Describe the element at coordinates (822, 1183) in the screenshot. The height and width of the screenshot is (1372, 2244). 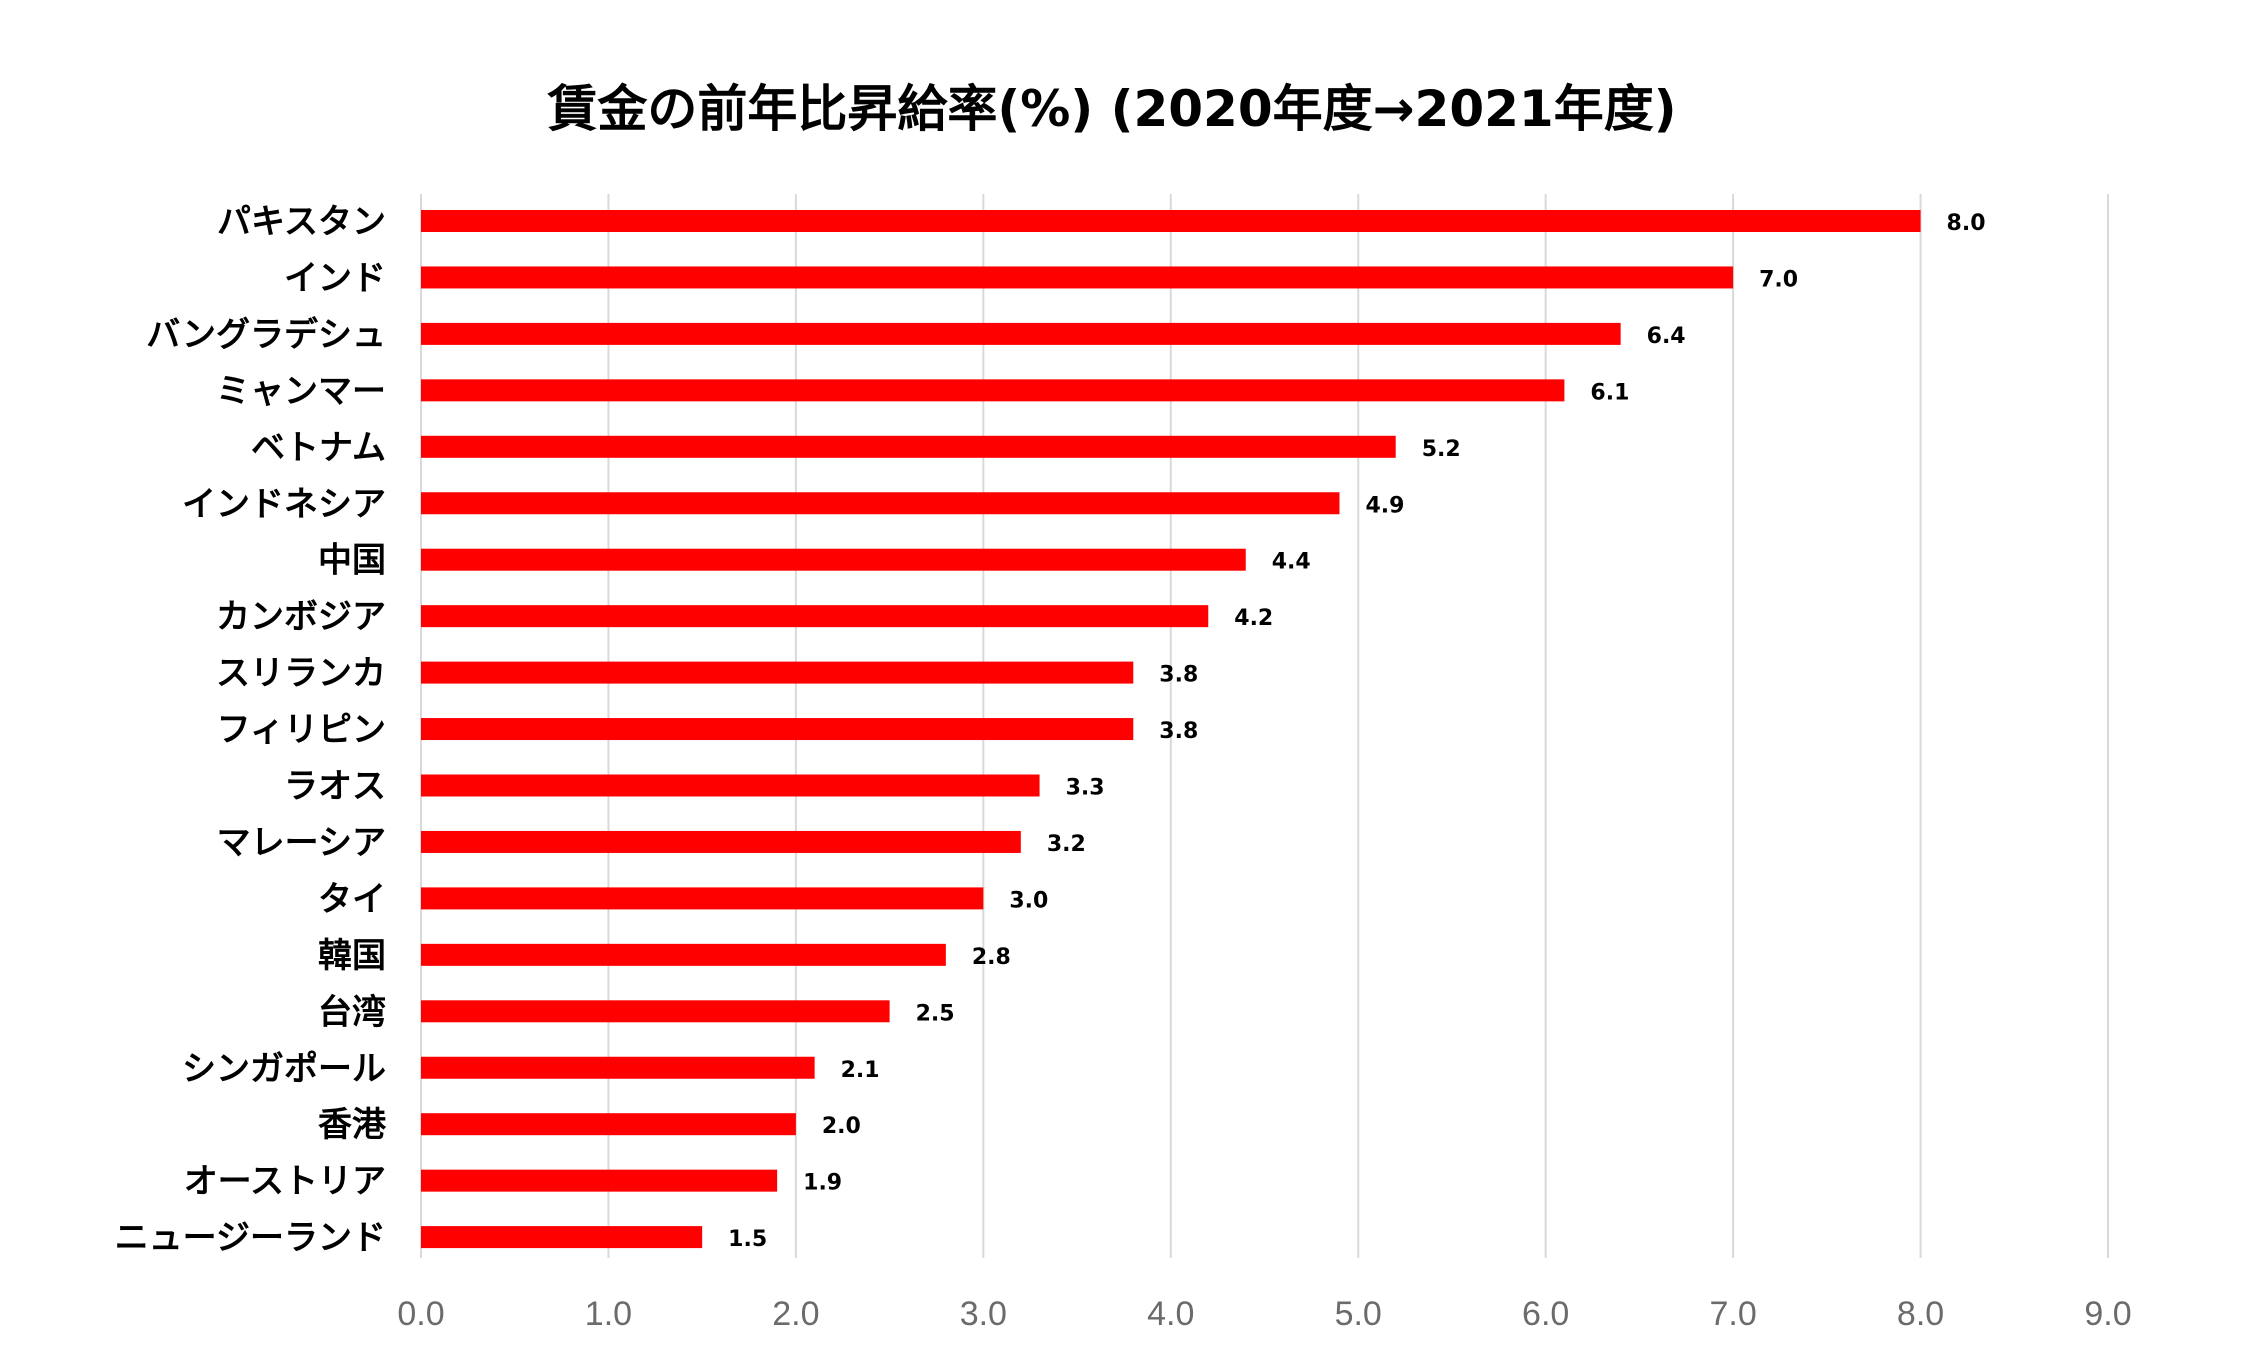
I see `data-label: 1.9` at that location.